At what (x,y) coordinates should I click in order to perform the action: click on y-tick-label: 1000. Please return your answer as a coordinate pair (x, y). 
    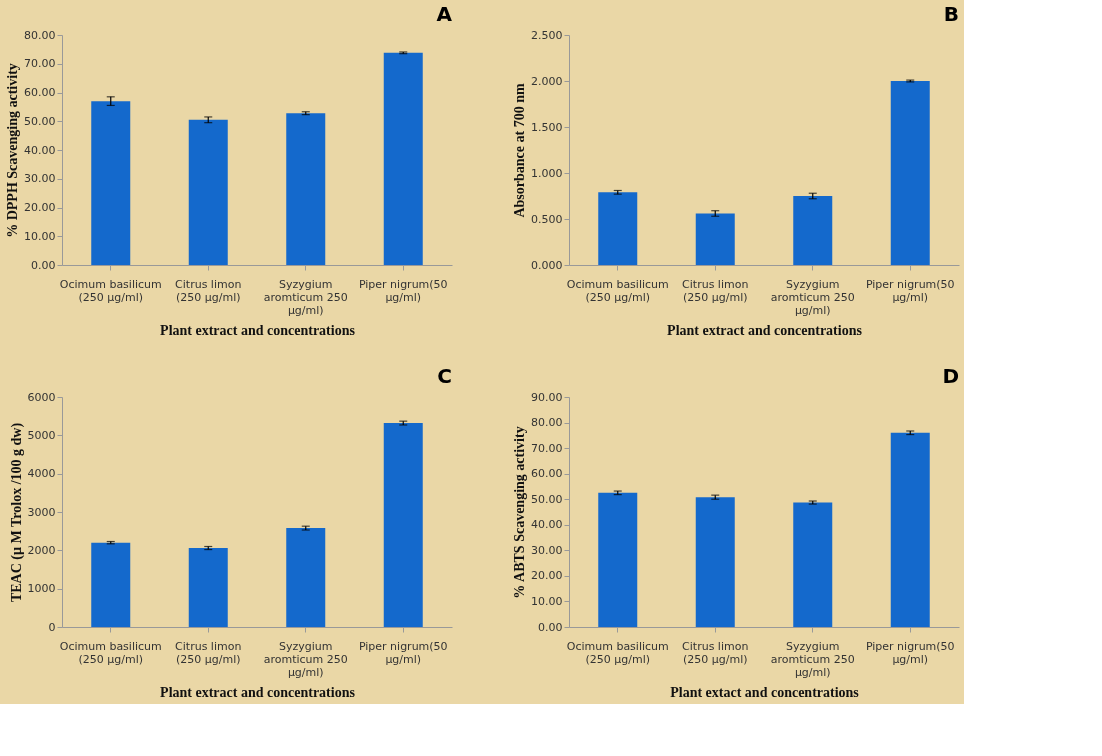
    Looking at the image, I should click on (41, 589).